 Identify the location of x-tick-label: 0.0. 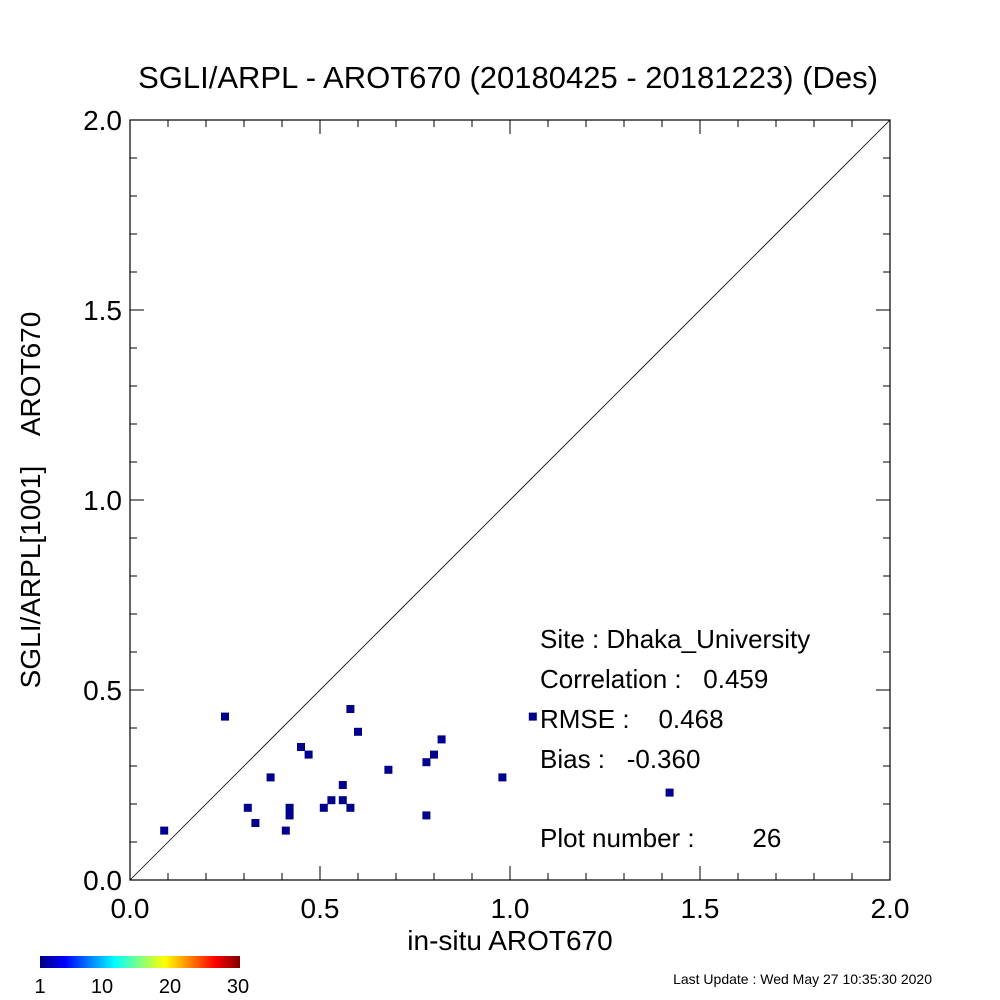
(130, 908).